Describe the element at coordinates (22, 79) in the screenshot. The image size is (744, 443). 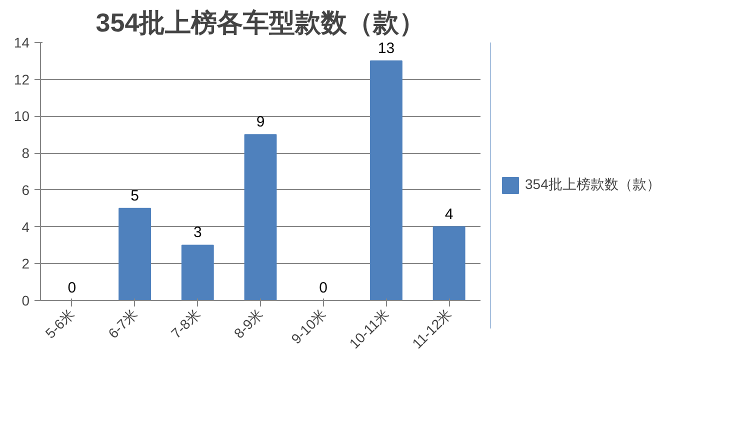
I see `y-tick-label: 12` at that location.